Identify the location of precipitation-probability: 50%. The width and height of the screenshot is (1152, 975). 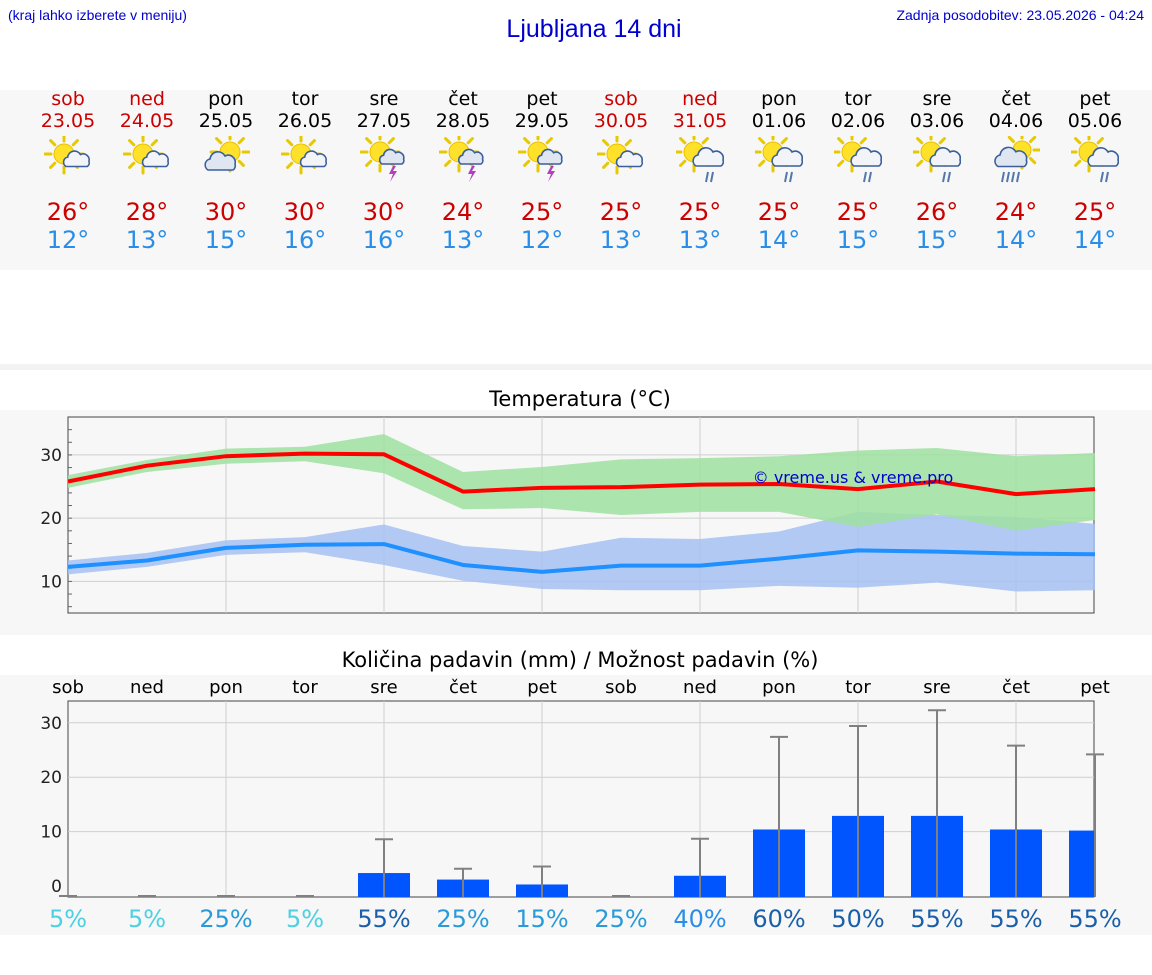
(857, 919).